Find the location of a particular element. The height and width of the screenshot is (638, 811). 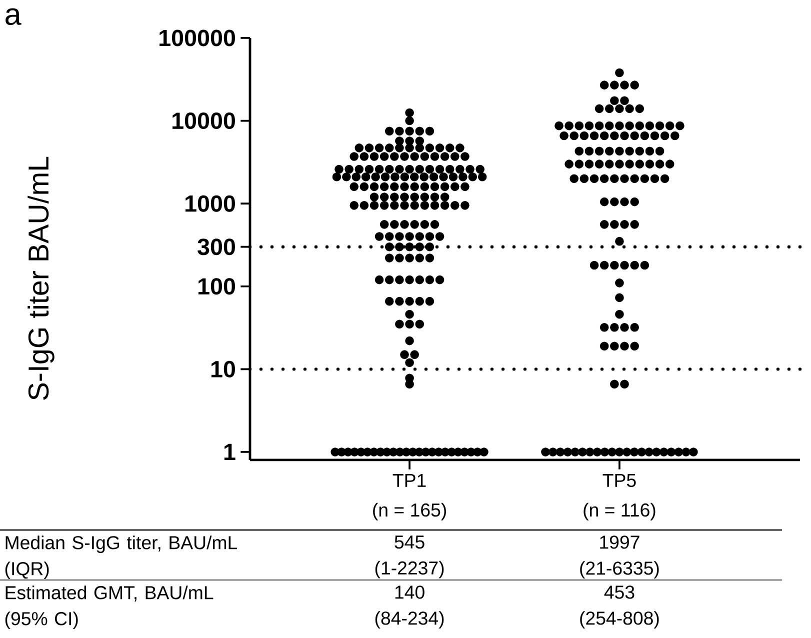

y-tick-label: 300 is located at coordinates (216, 247).